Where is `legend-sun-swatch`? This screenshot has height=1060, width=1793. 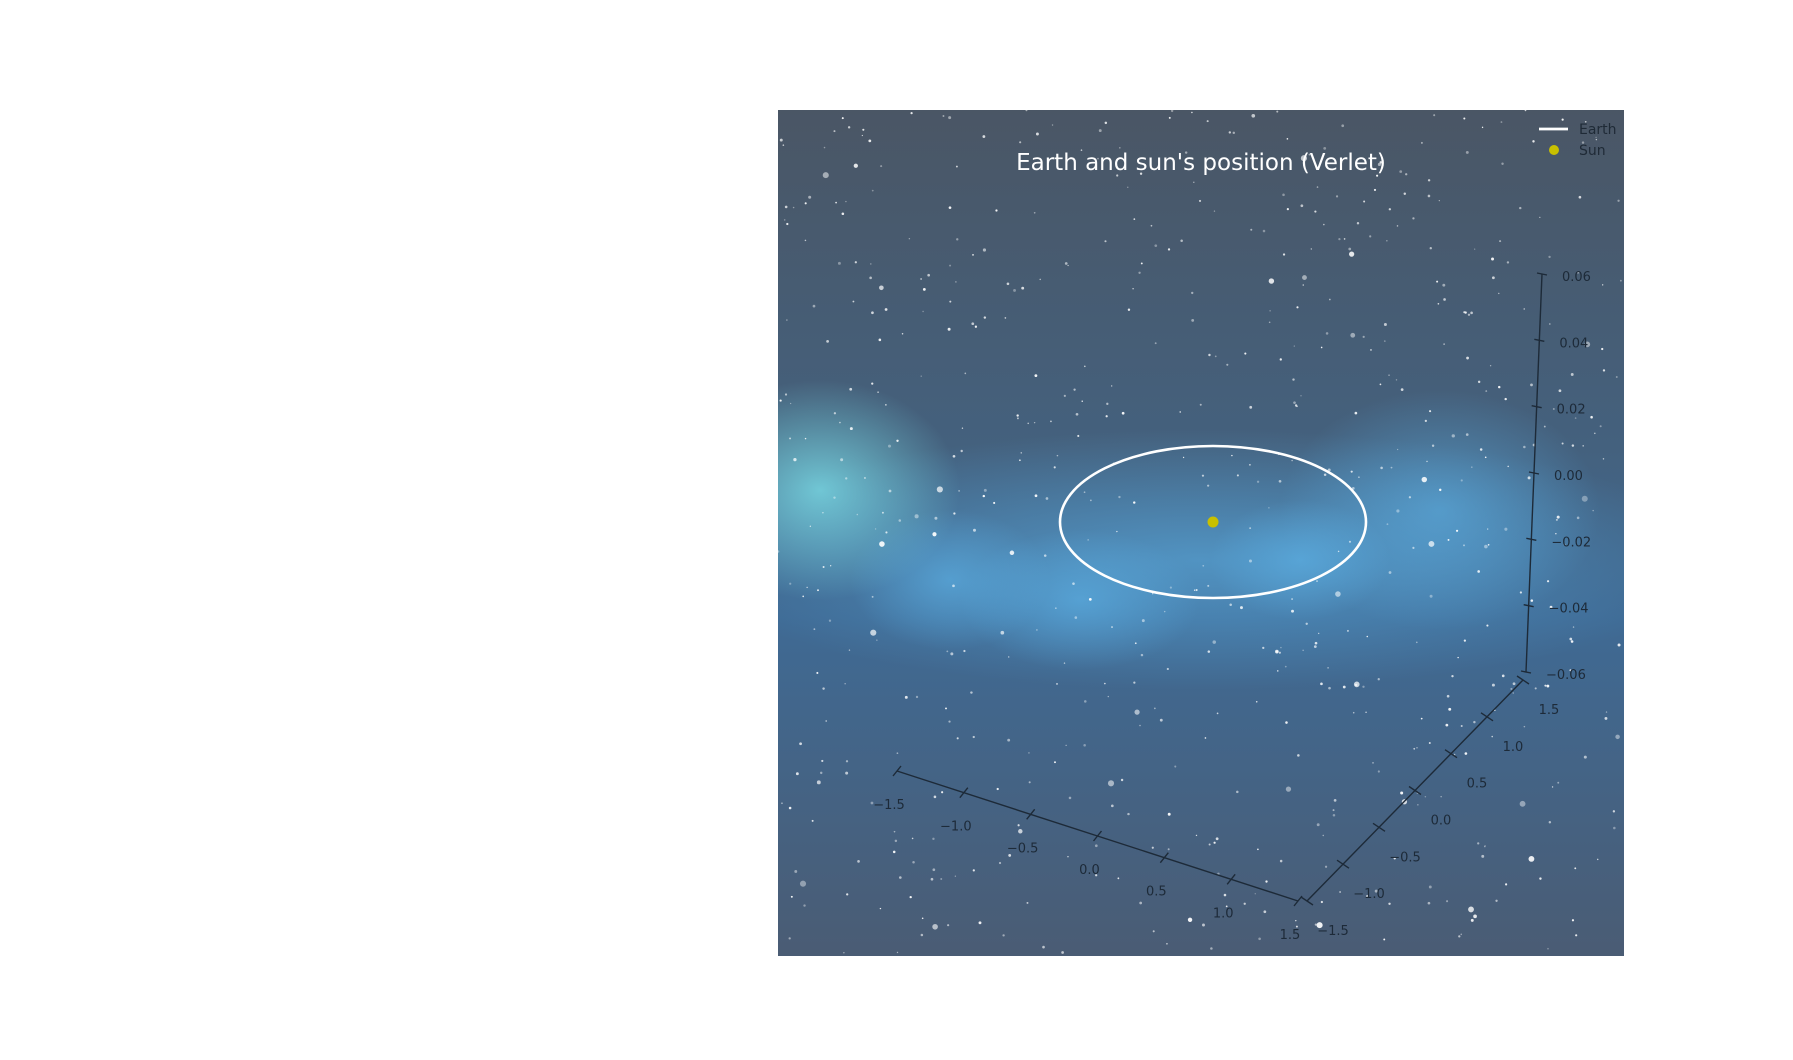 legend-sun-swatch is located at coordinates (1554, 150).